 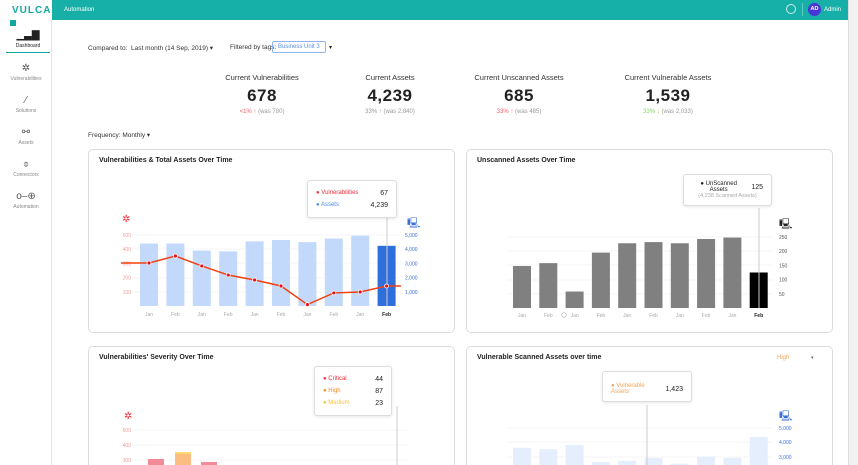 I want to click on severity-select: High, so click(x=783, y=358).